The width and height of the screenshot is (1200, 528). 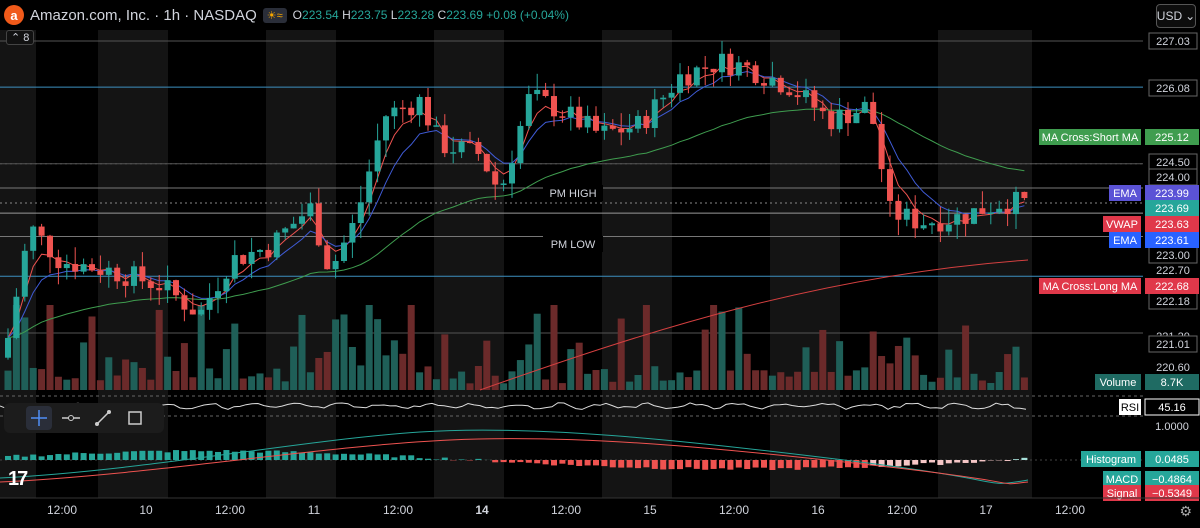 I want to click on market-status-badge: ☀≈, so click(x=274, y=15).